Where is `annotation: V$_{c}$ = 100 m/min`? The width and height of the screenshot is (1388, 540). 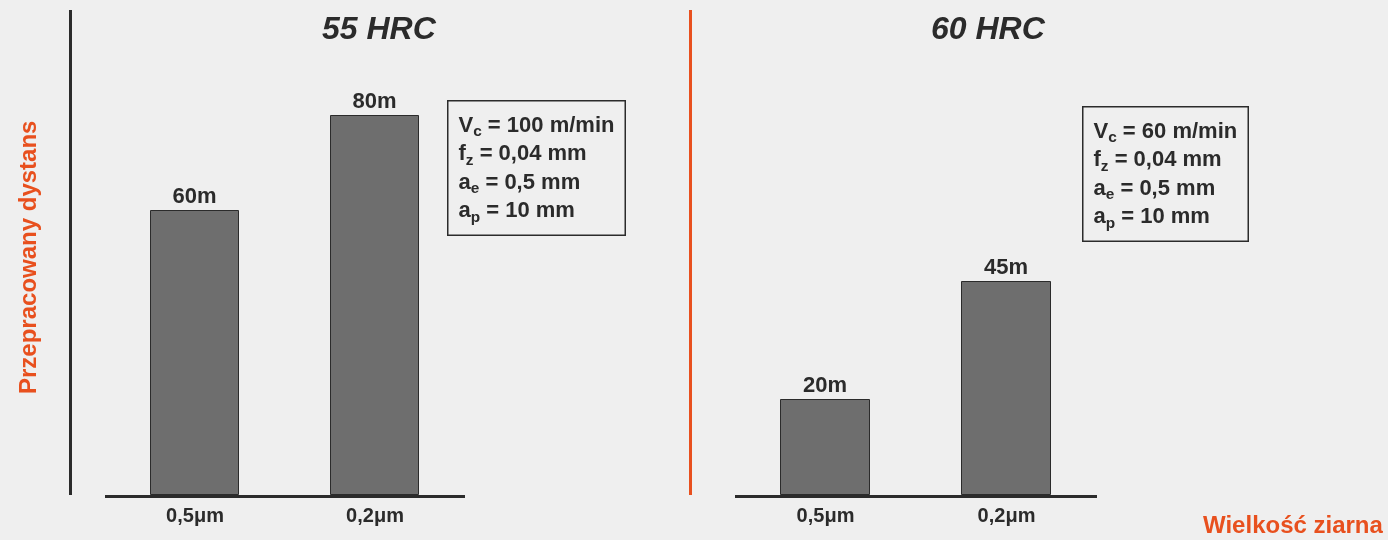 annotation: V$_{c}$ = 100 m/min is located at coordinates (536, 125).